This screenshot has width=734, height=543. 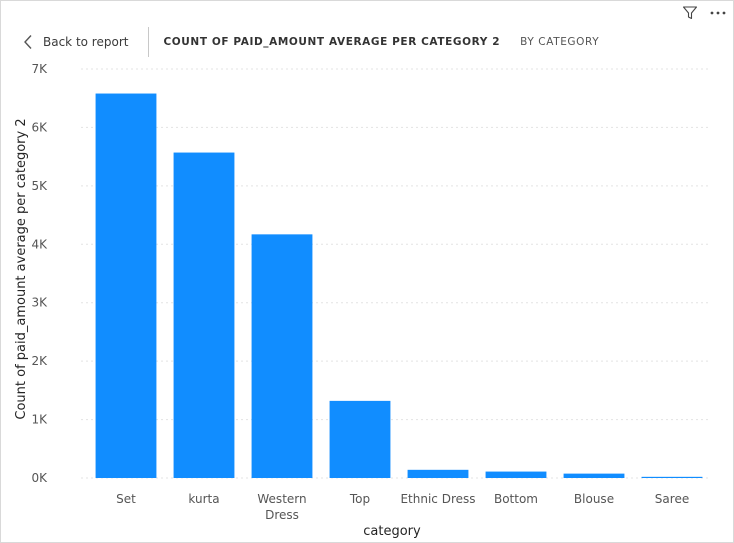 I want to click on bar-kurta, so click(x=204, y=315).